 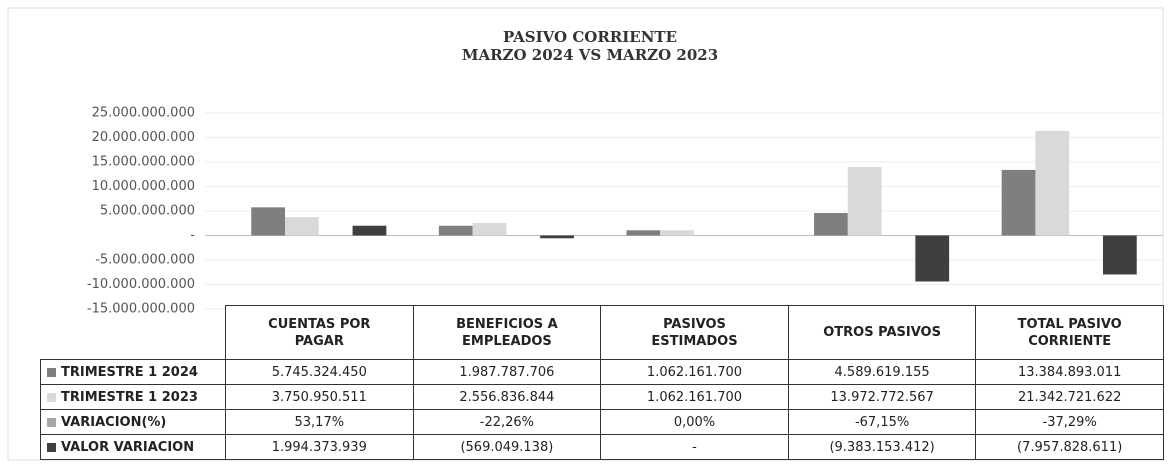 I want to click on table-header-text: OTROS PASIVOS, so click(x=882, y=332).